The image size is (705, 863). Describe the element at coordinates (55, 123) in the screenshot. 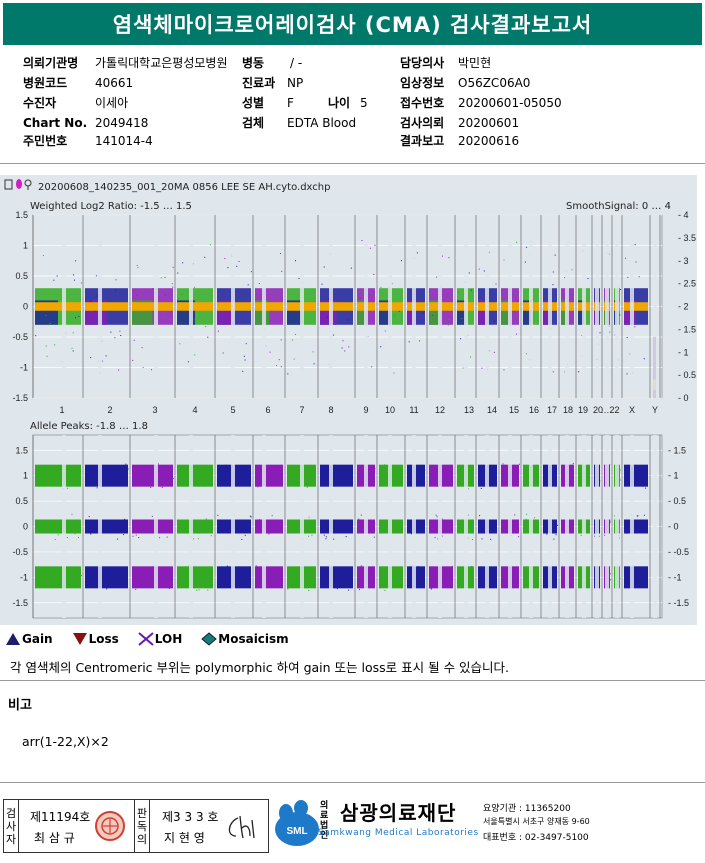

I see `chart-label: Chart No.` at that location.